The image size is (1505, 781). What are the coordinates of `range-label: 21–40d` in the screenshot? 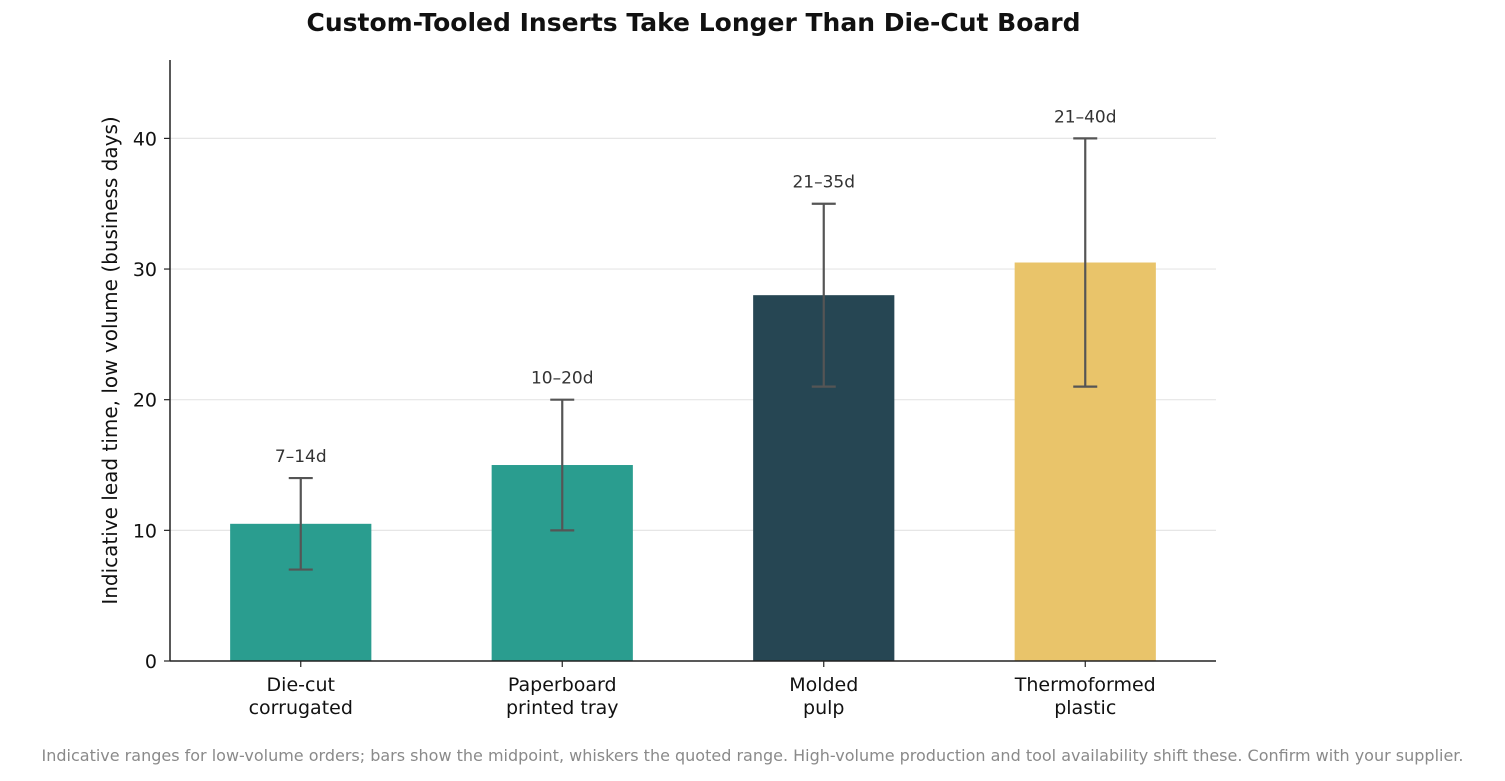 It's located at (1085, 117).